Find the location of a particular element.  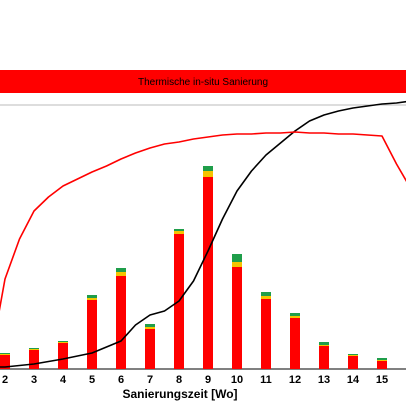

x-tick-labels: 2 3 4 5 6 7 8 9 10 11 12 13 14 15 is located at coordinates (195, 380).